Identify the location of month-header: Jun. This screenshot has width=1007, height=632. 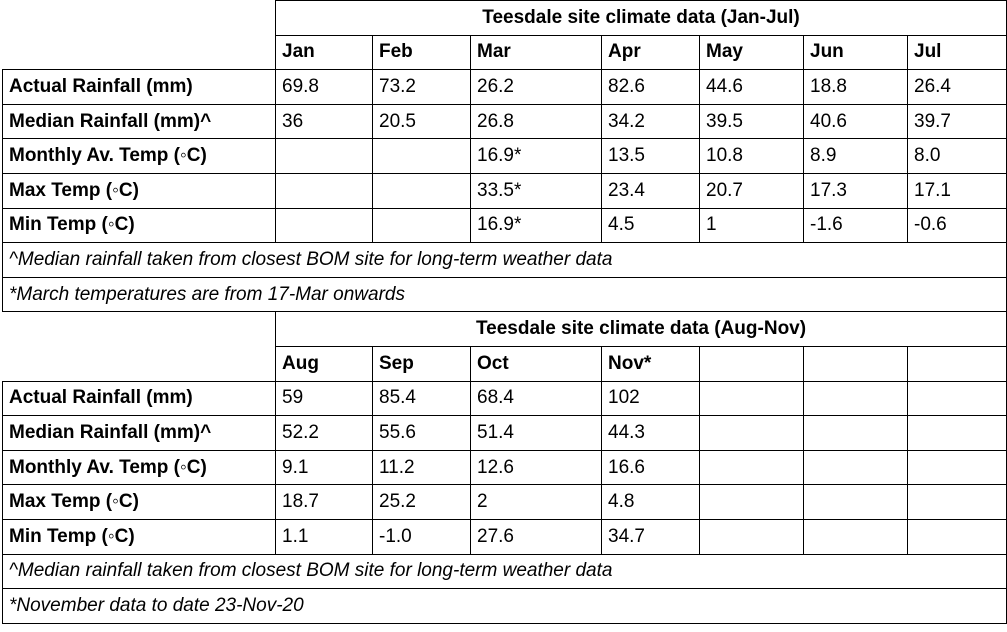
(855, 52).